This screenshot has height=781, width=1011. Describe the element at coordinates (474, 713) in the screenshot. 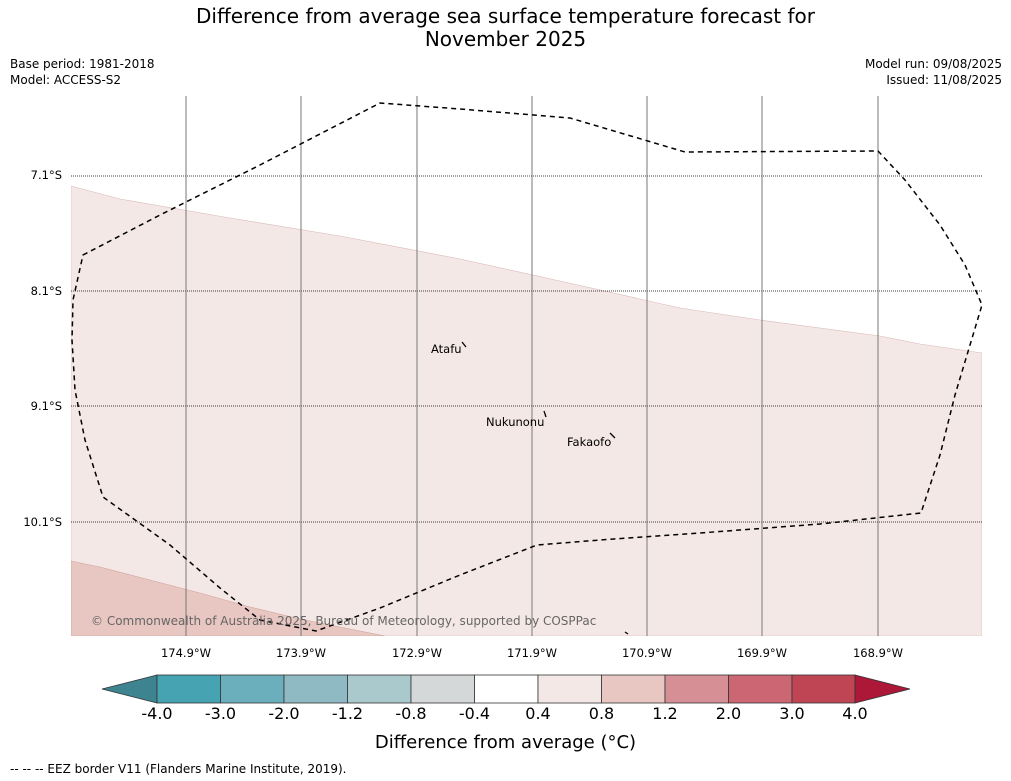

I see `colorbar-tick: -0.4` at that location.